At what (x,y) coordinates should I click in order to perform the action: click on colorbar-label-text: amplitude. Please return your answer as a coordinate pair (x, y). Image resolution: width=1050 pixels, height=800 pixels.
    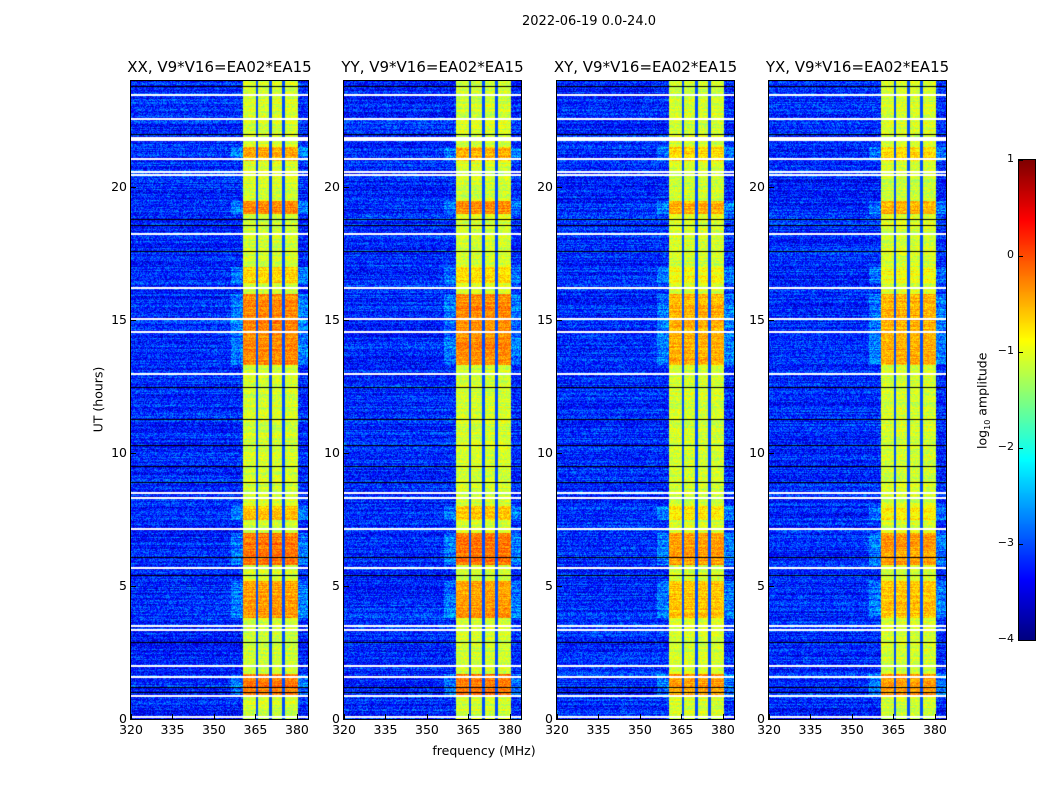
    Looking at the image, I should click on (982, 386).